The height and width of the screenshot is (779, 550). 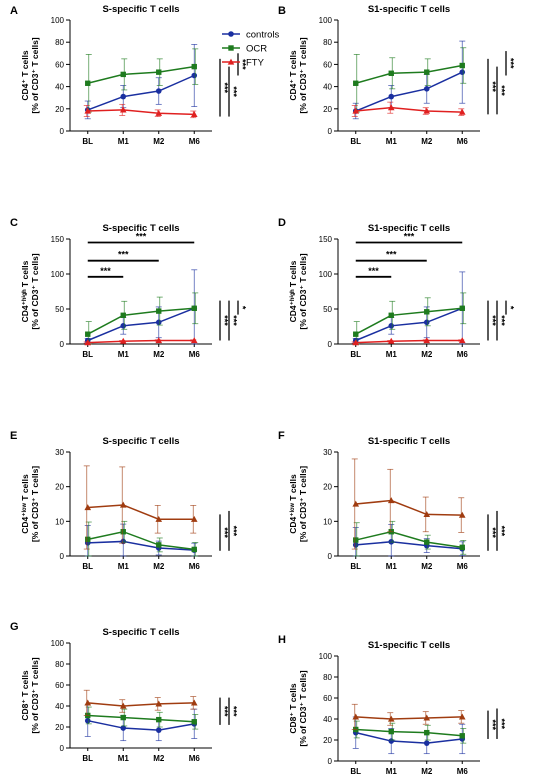 What do you see at coordinates (293, 708) in the screenshot?
I see `y-label-line1: CD8⁺ T cells` at bounding box center [293, 708].